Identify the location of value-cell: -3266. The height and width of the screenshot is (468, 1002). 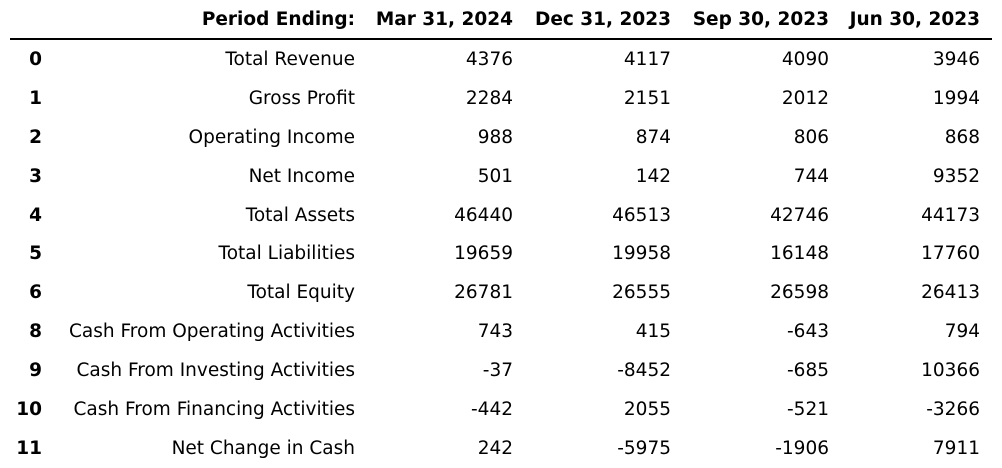
(953, 409).